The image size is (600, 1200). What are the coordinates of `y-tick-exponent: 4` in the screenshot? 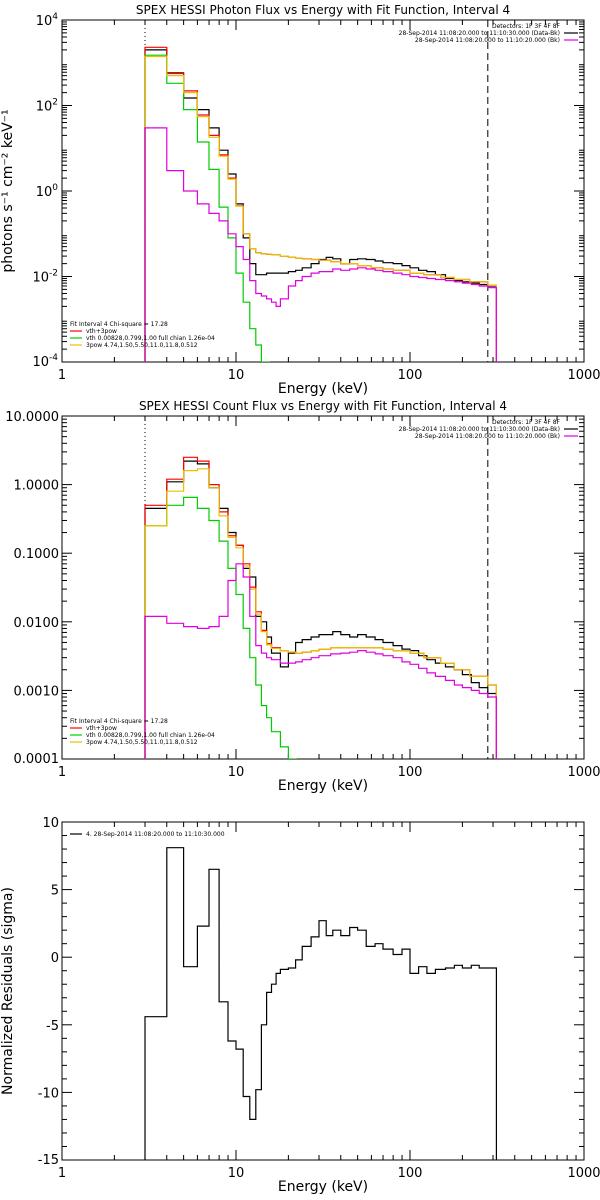 It's located at (55, 17).